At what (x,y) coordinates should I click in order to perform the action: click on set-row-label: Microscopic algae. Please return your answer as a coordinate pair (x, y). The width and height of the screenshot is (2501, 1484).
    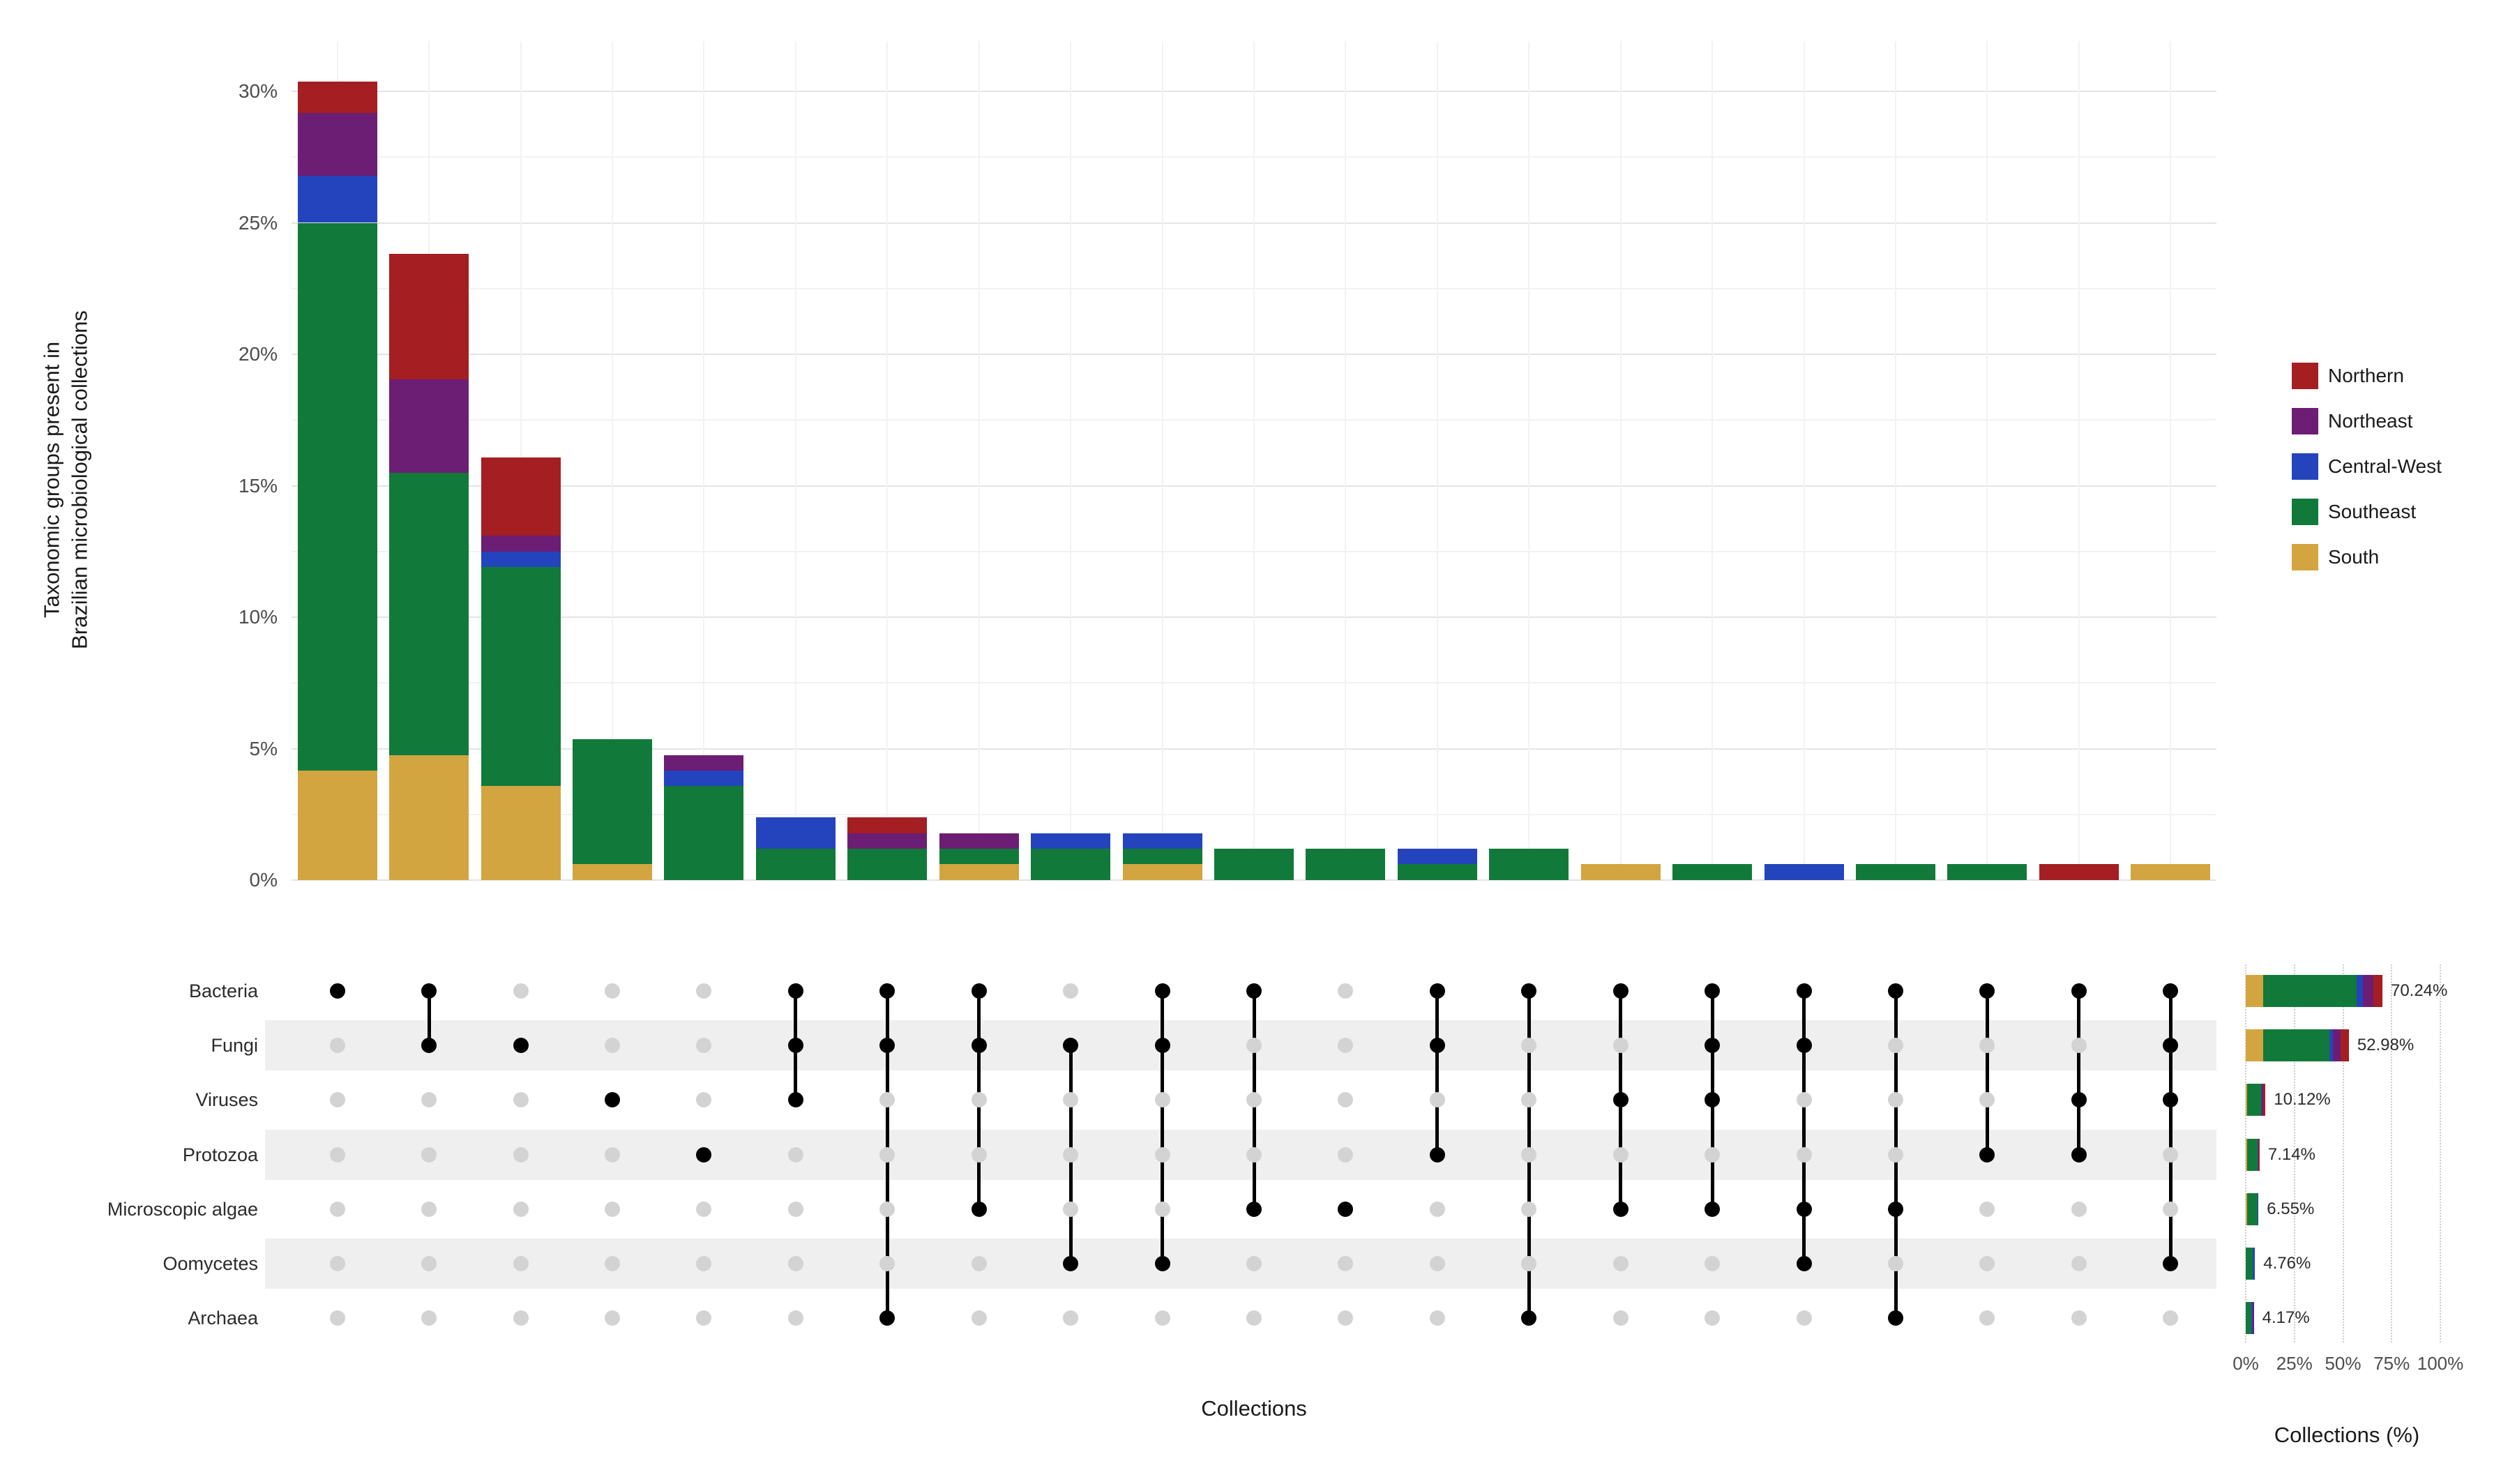
    Looking at the image, I should click on (182, 1209).